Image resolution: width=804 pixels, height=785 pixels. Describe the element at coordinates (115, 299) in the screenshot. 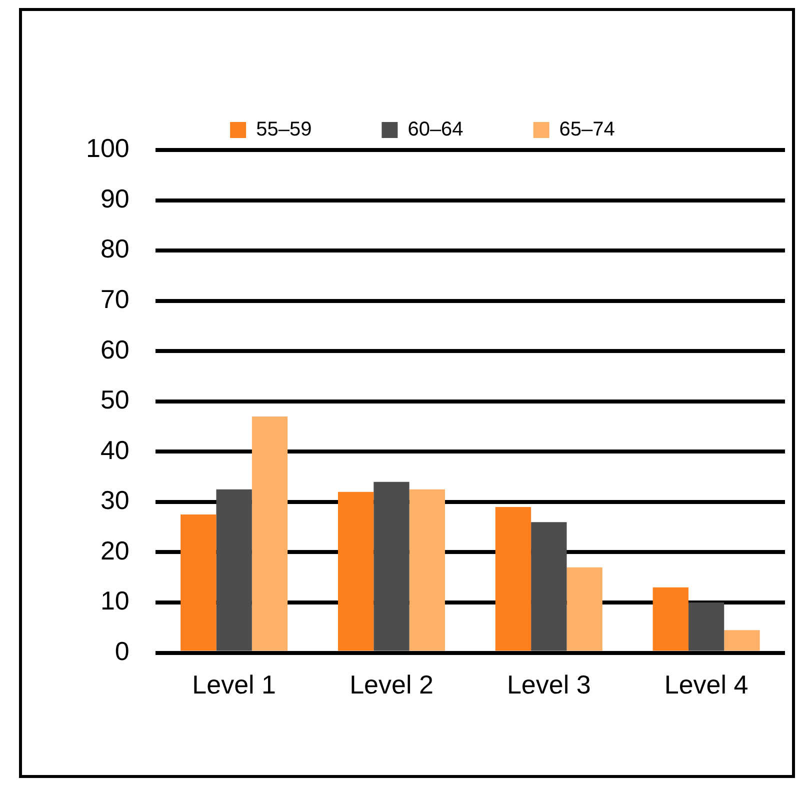

I see `y-tick-label: 70` at that location.